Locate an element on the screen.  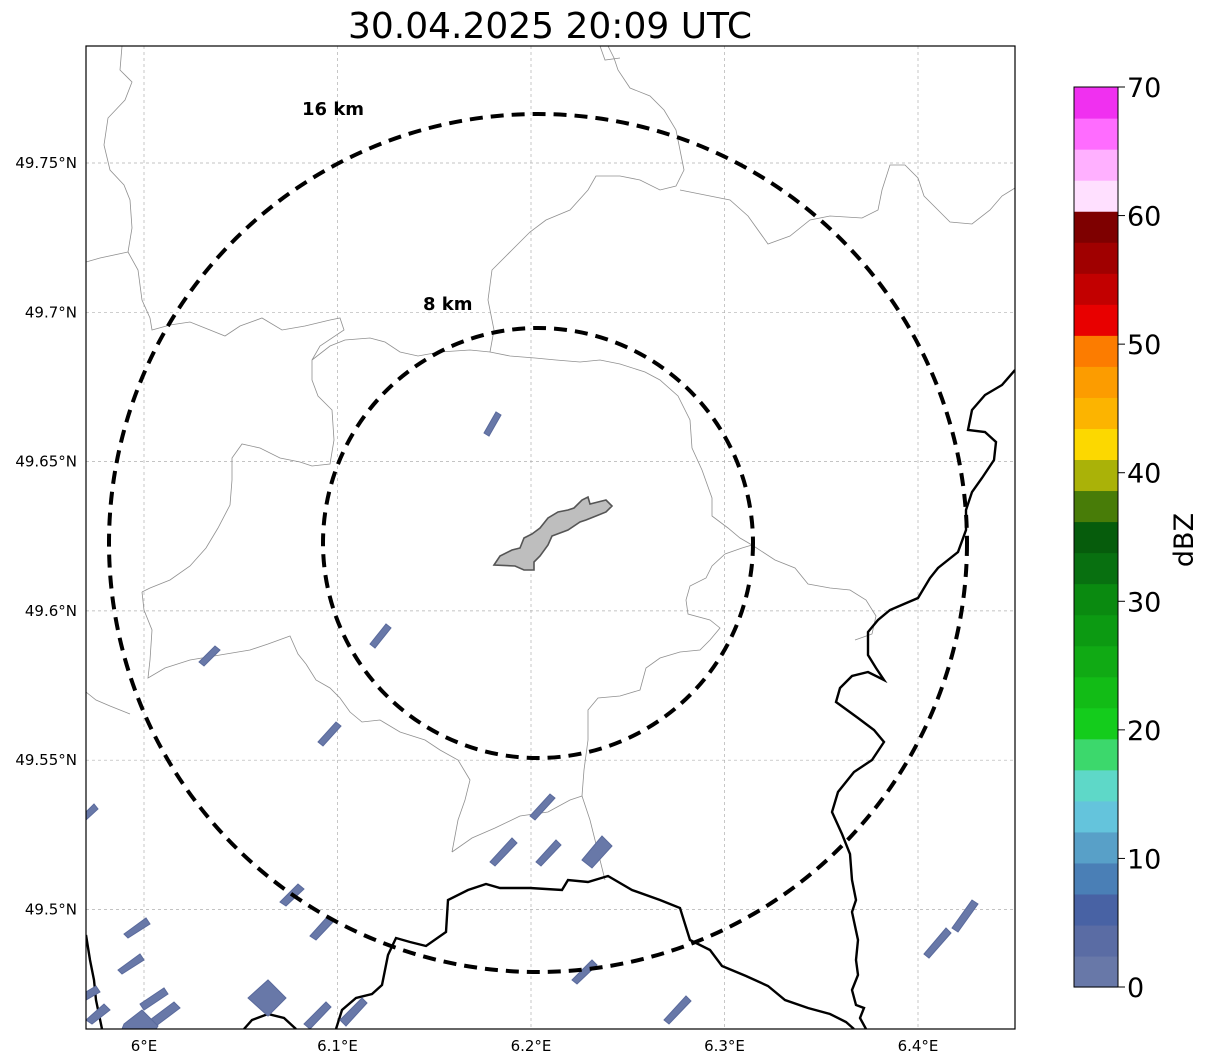
colorbar-frame is located at coordinates (1096, 537).